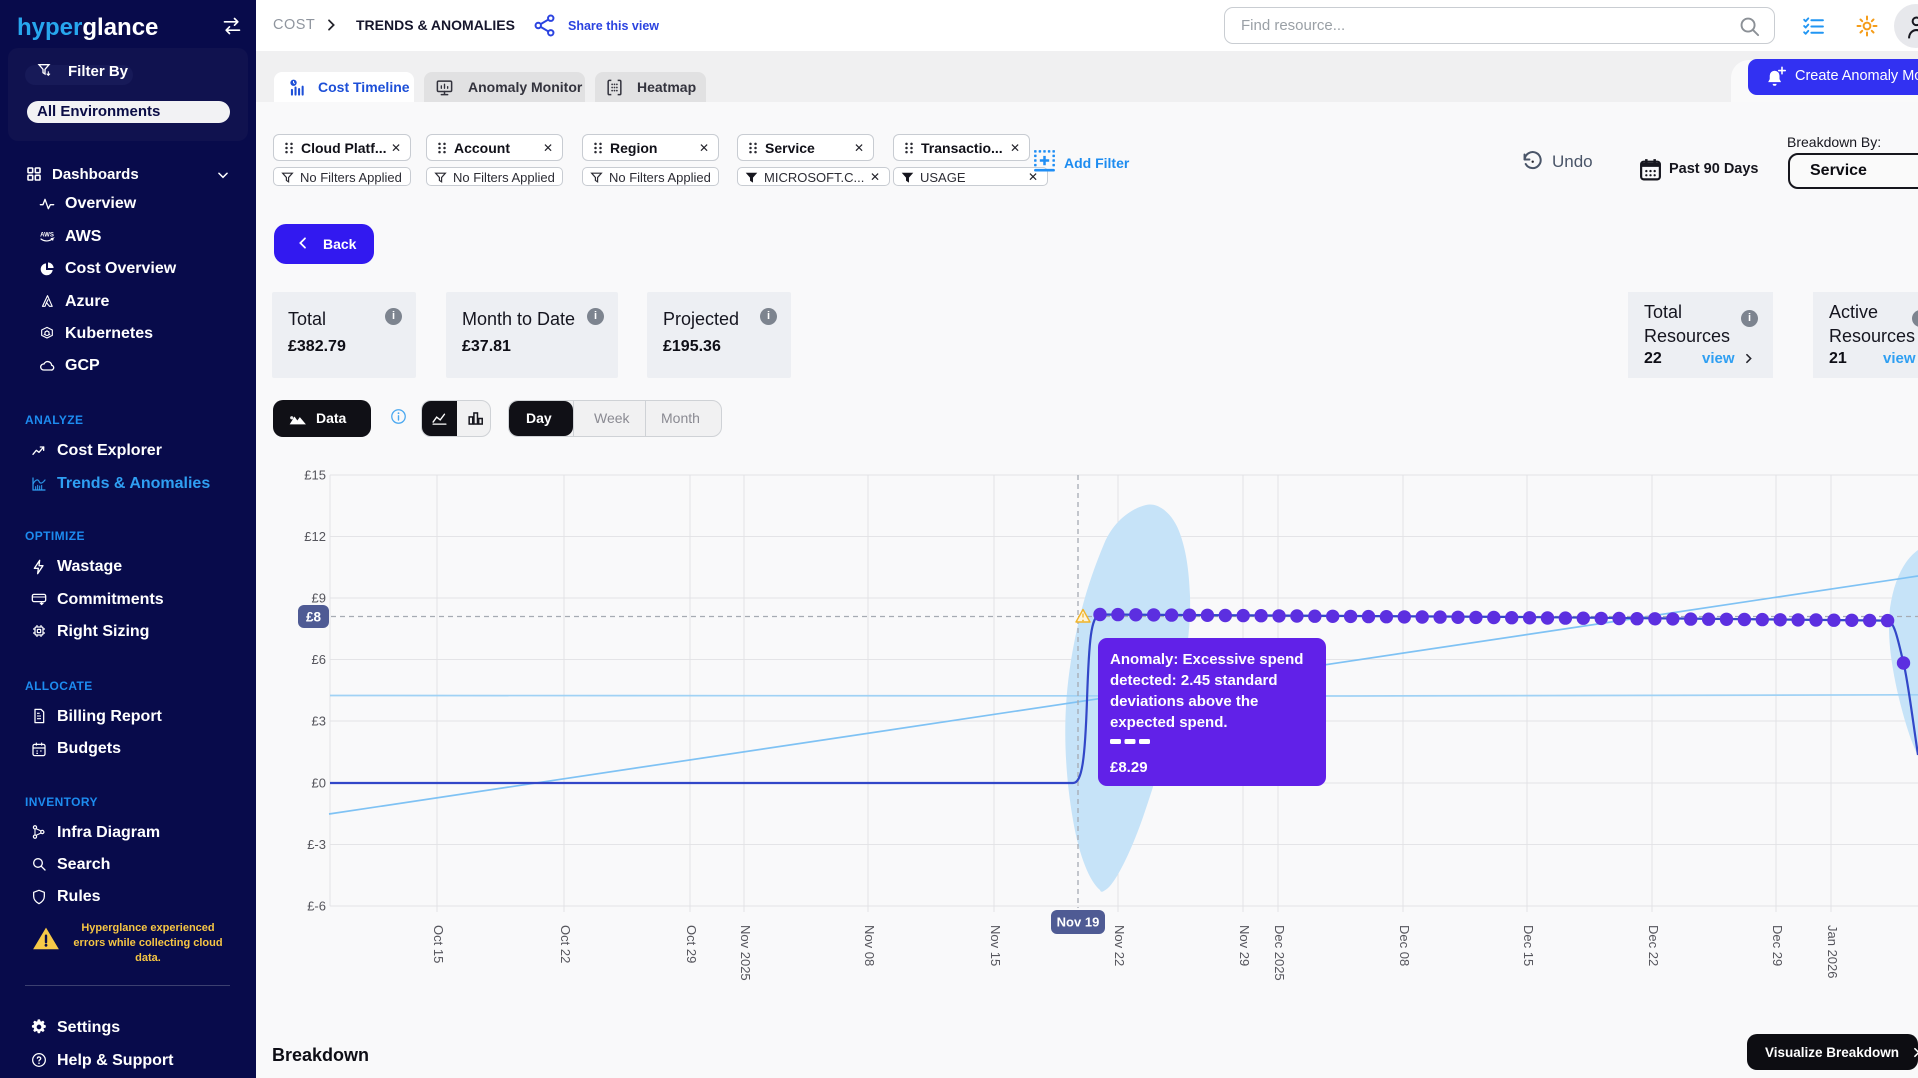 The width and height of the screenshot is (1918, 1078). Describe the element at coordinates (1653, 945) in the screenshot. I see `svg-text: Dec 22` at that location.